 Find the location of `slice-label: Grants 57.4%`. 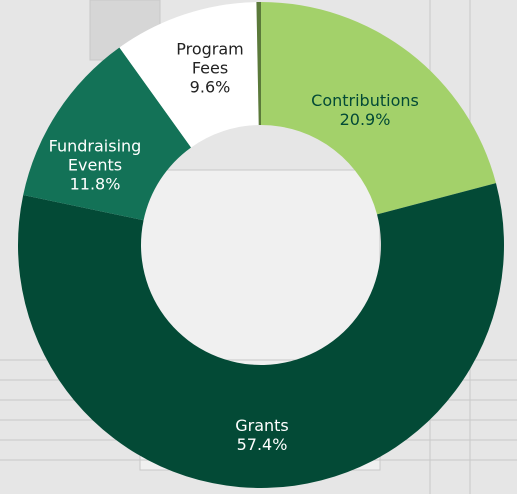

slice-label: Grants 57.4% is located at coordinates (262, 435).